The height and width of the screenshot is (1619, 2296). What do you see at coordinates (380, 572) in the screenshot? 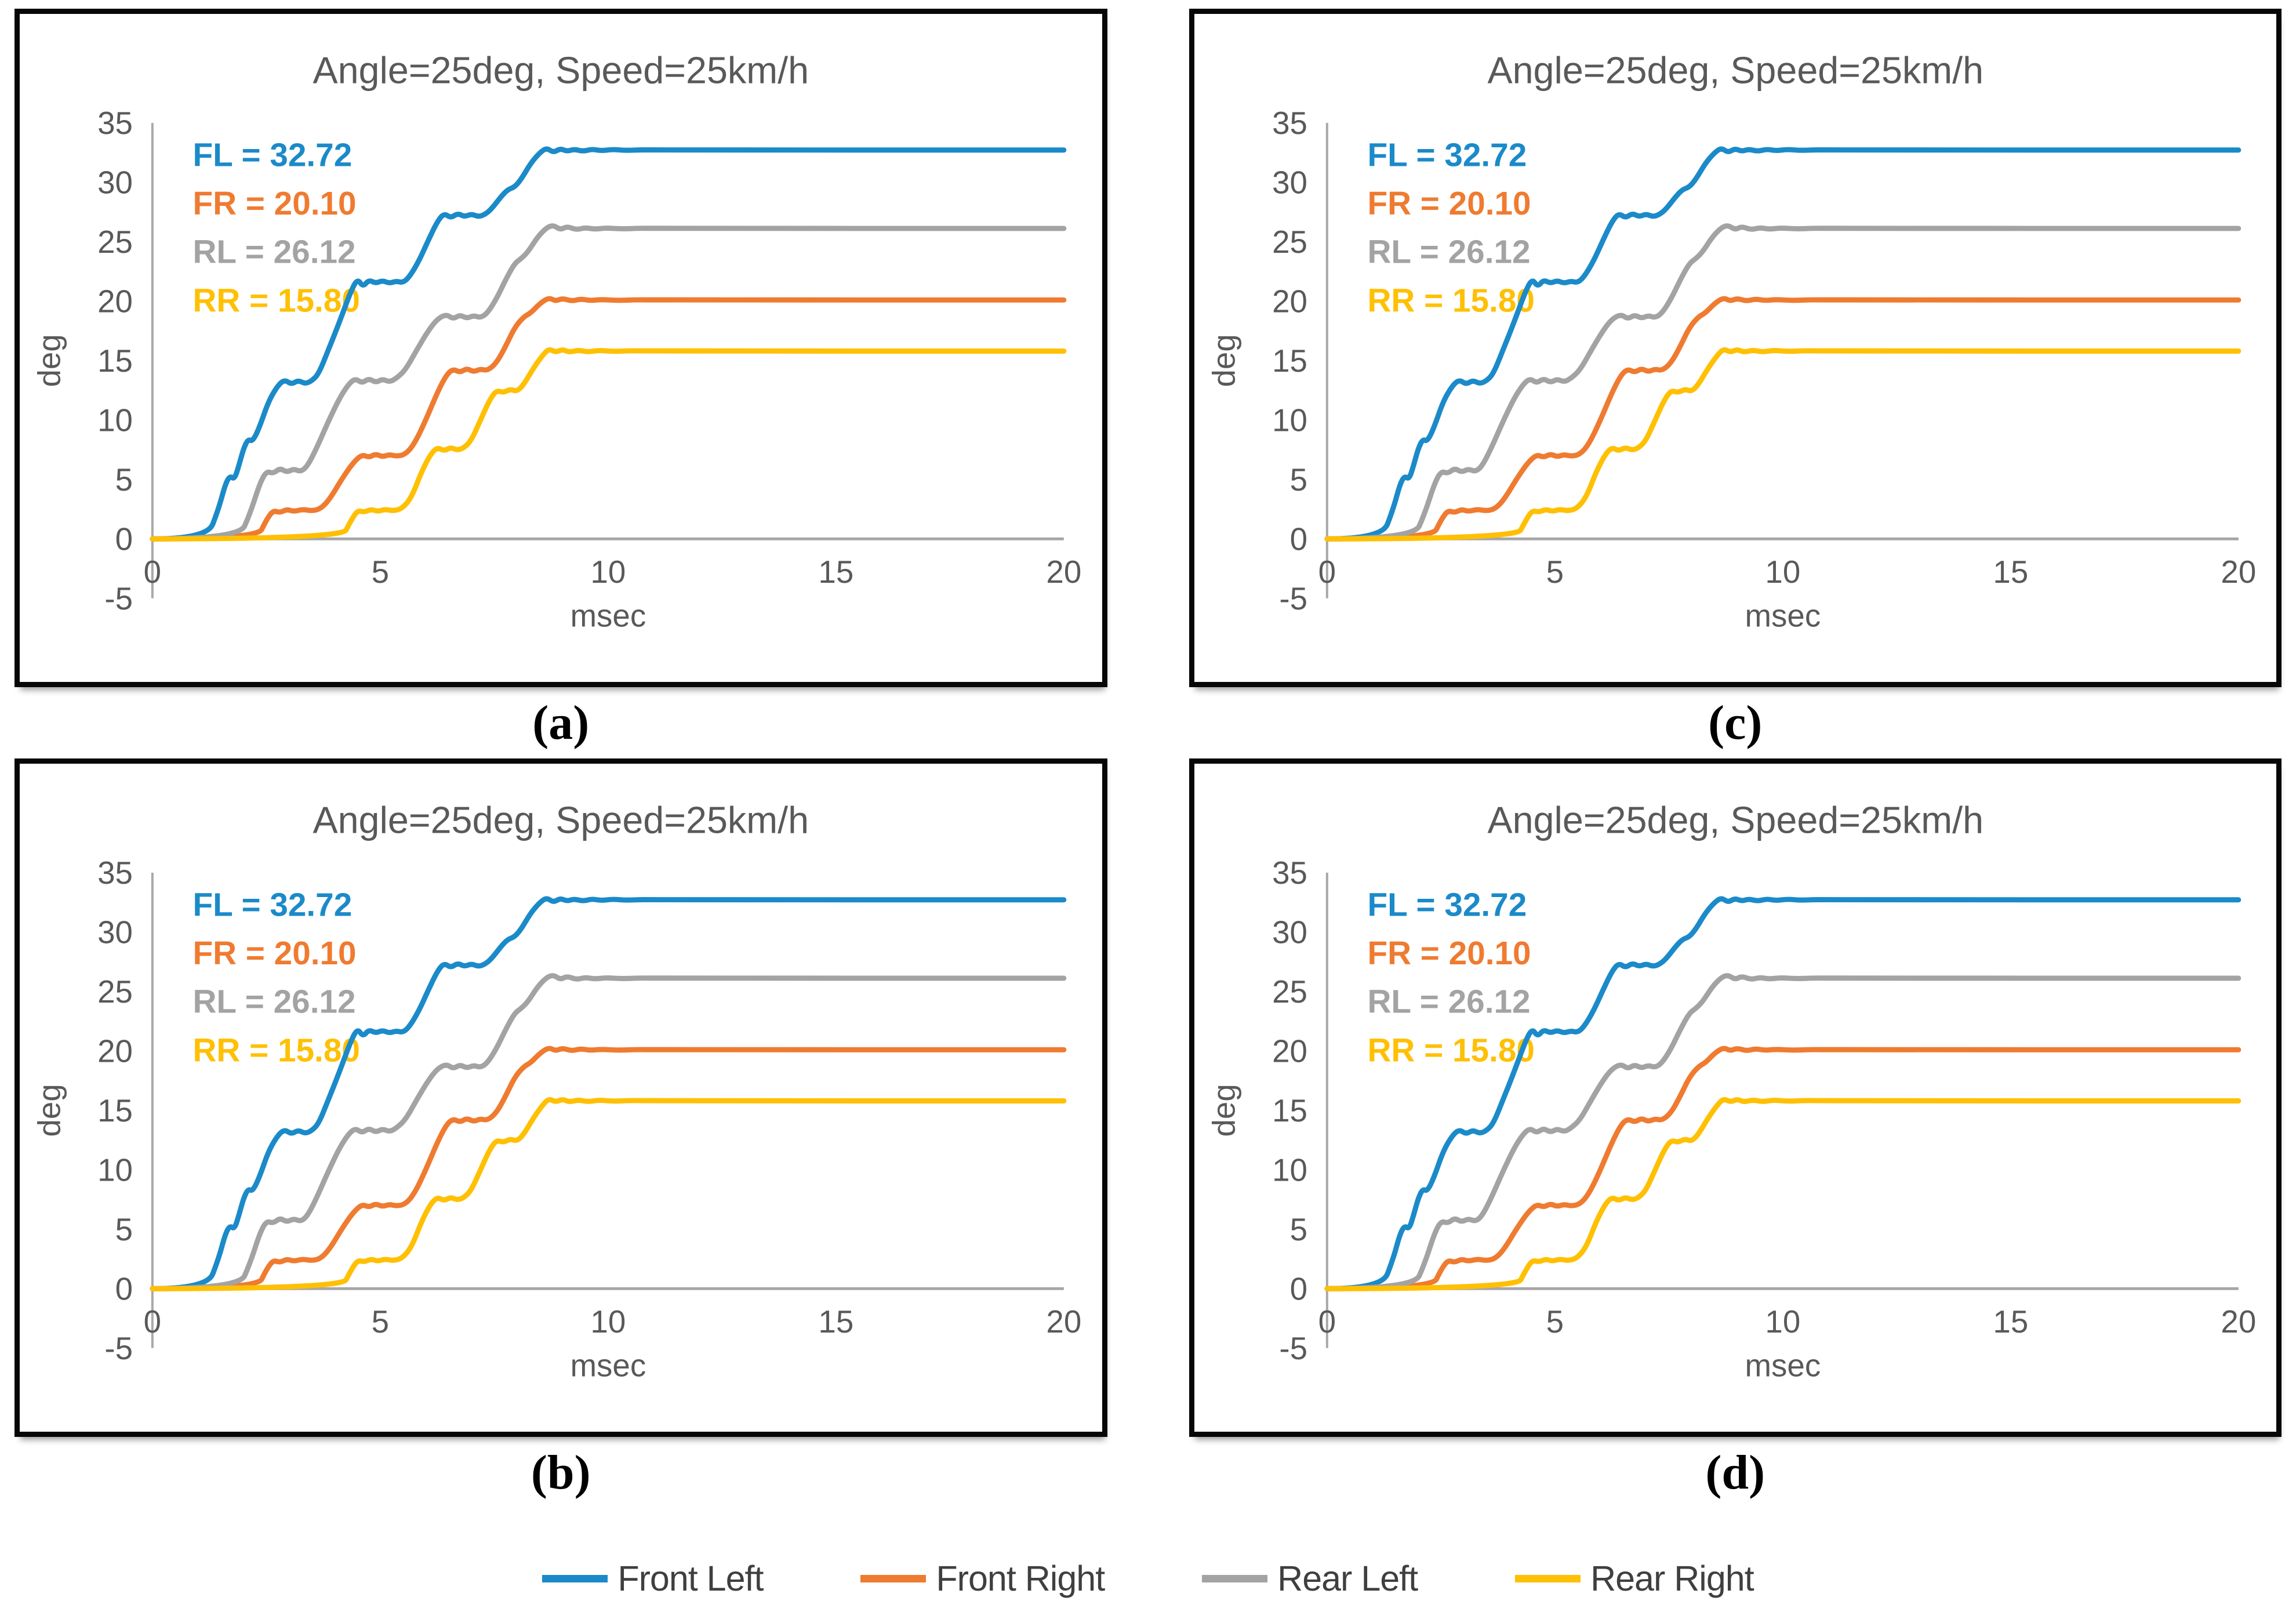
I see `x-tick-label: 5` at bounding box center [380, 572].